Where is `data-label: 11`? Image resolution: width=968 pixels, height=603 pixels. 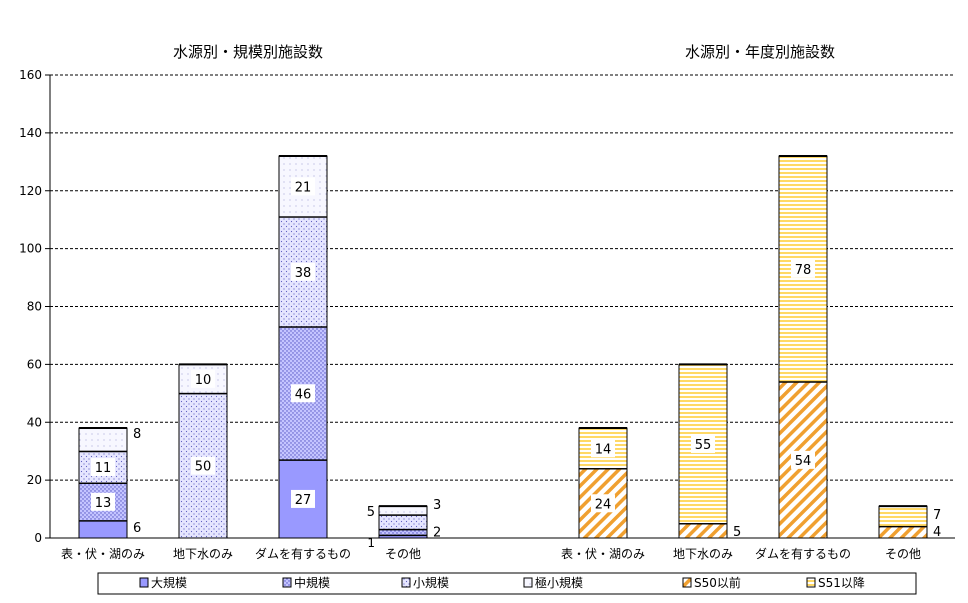 data-label: 11 is located at coordinates (103, 468).